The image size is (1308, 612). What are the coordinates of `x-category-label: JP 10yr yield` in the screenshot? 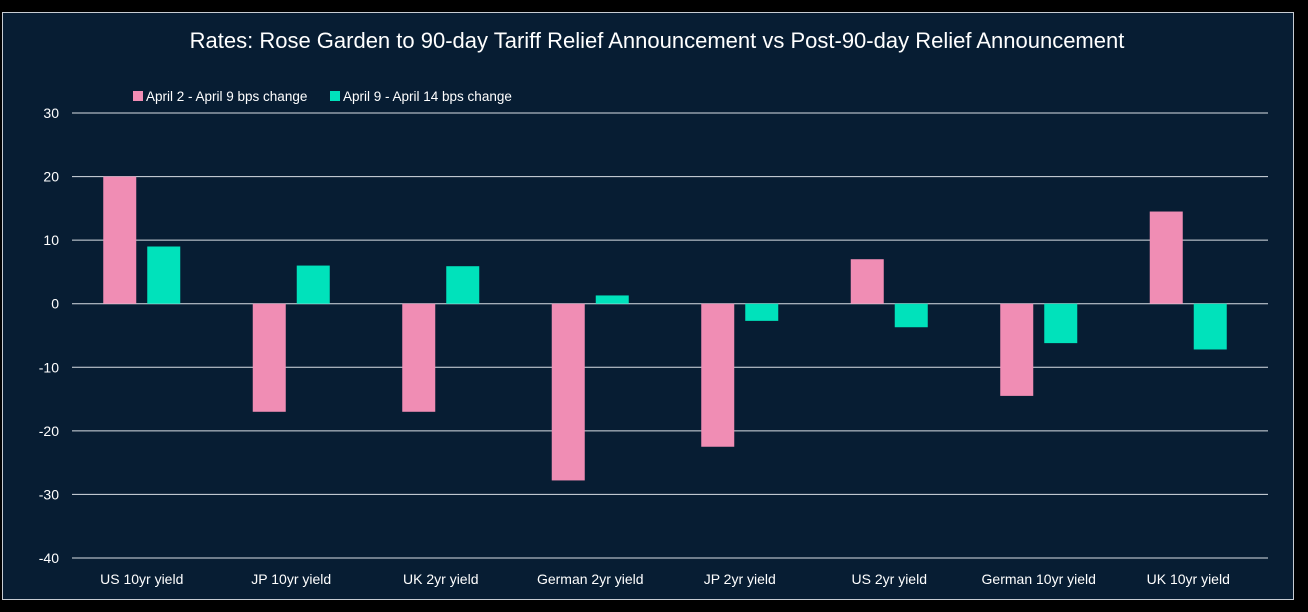 It's located at (291, 579).